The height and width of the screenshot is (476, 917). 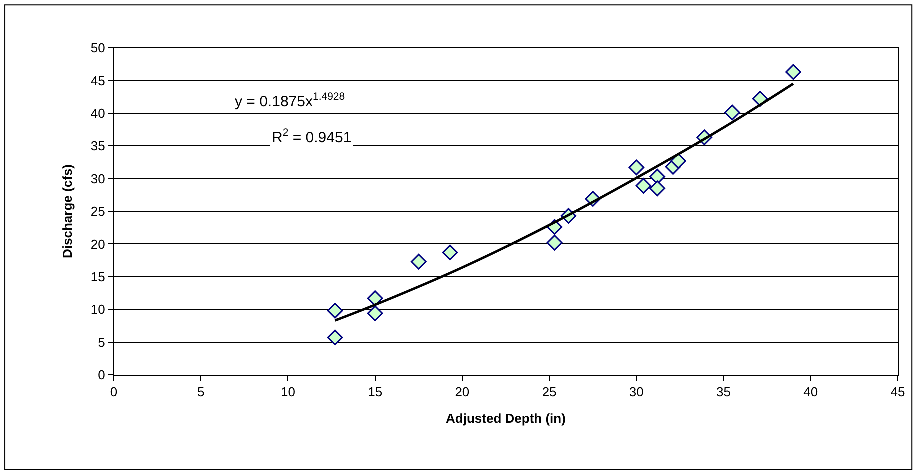 I want to click on y-tick-label: 0, so click(x=102, y=375).